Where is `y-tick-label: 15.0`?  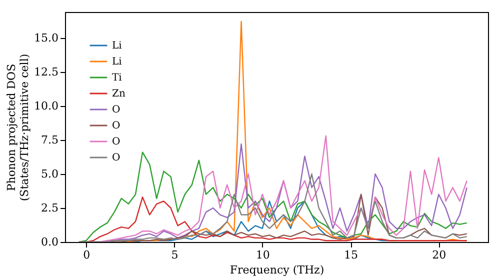 y-tick-label: 15.0 is located at coordinates (46, 37).